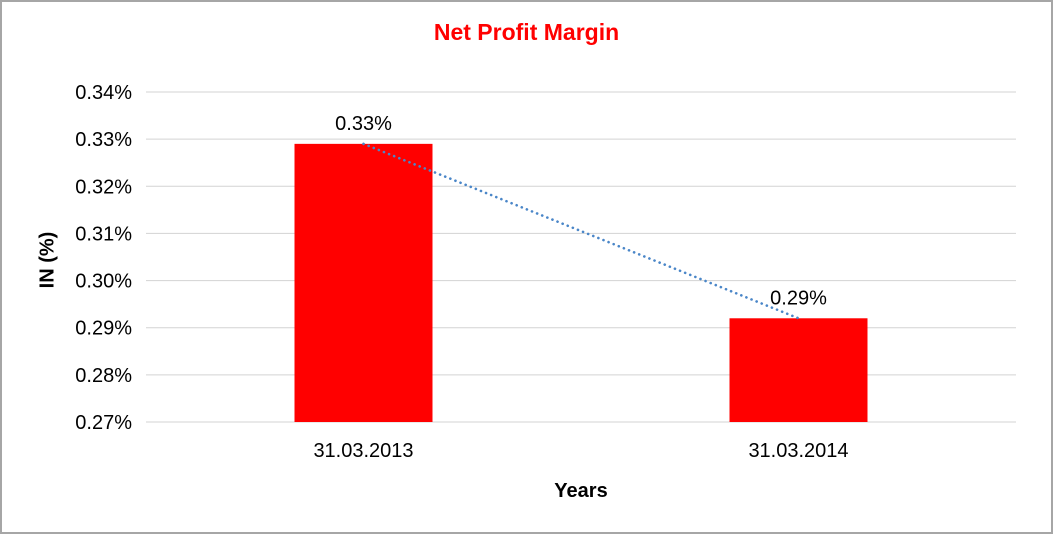  I want to click on y-tick-label: 0.28%, so click(103, 376).